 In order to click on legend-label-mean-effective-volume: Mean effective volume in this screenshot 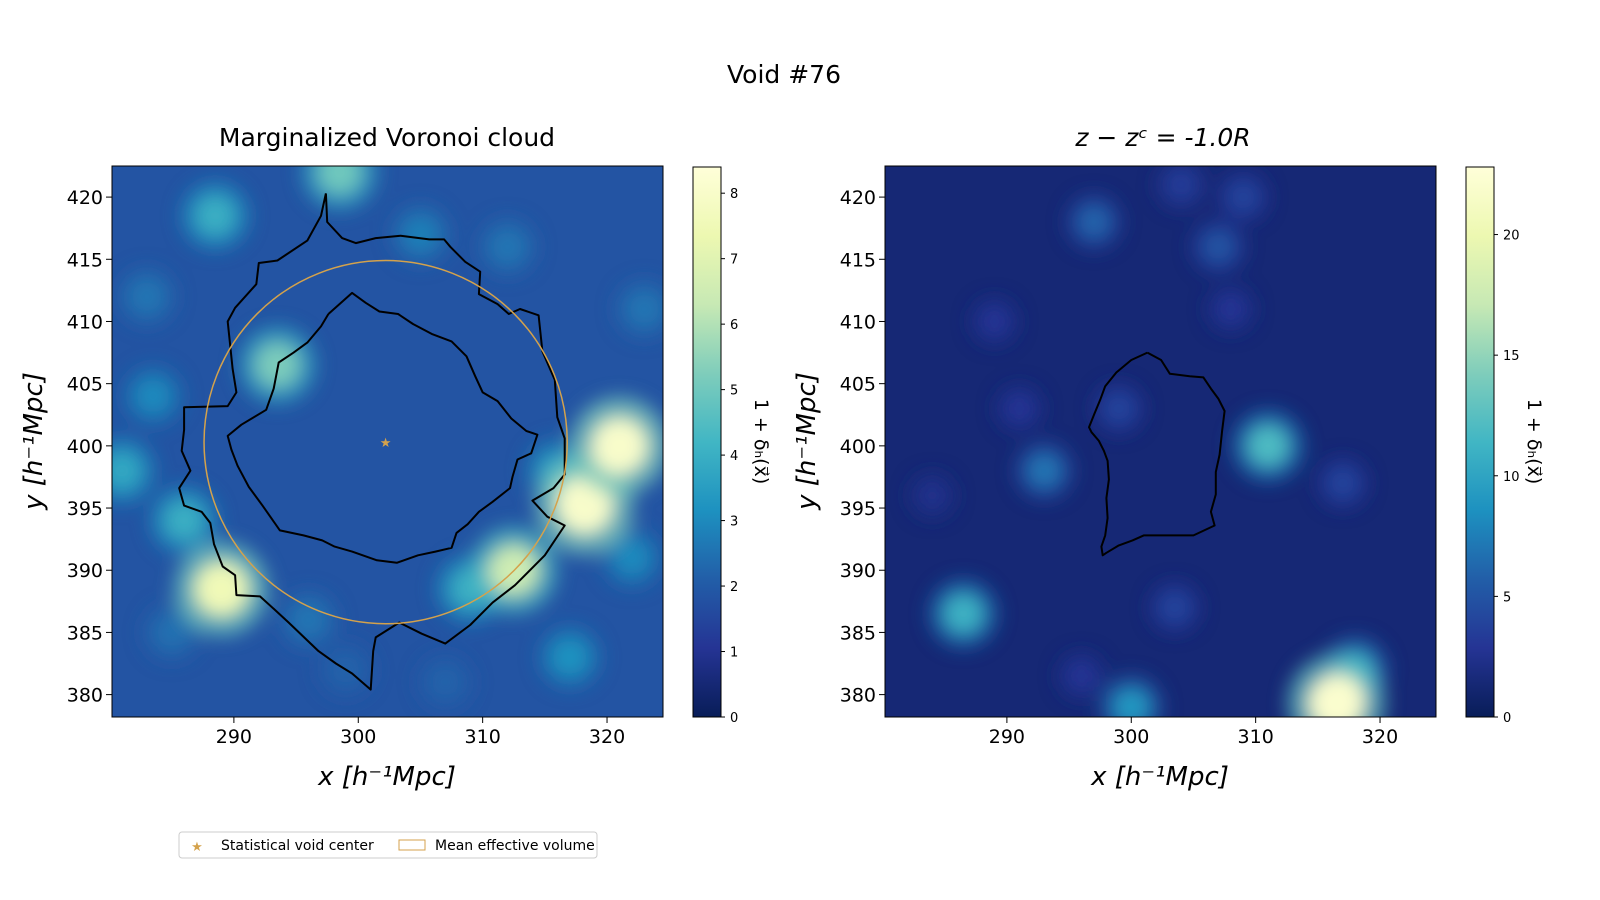, I will do `click(515, 846)`.